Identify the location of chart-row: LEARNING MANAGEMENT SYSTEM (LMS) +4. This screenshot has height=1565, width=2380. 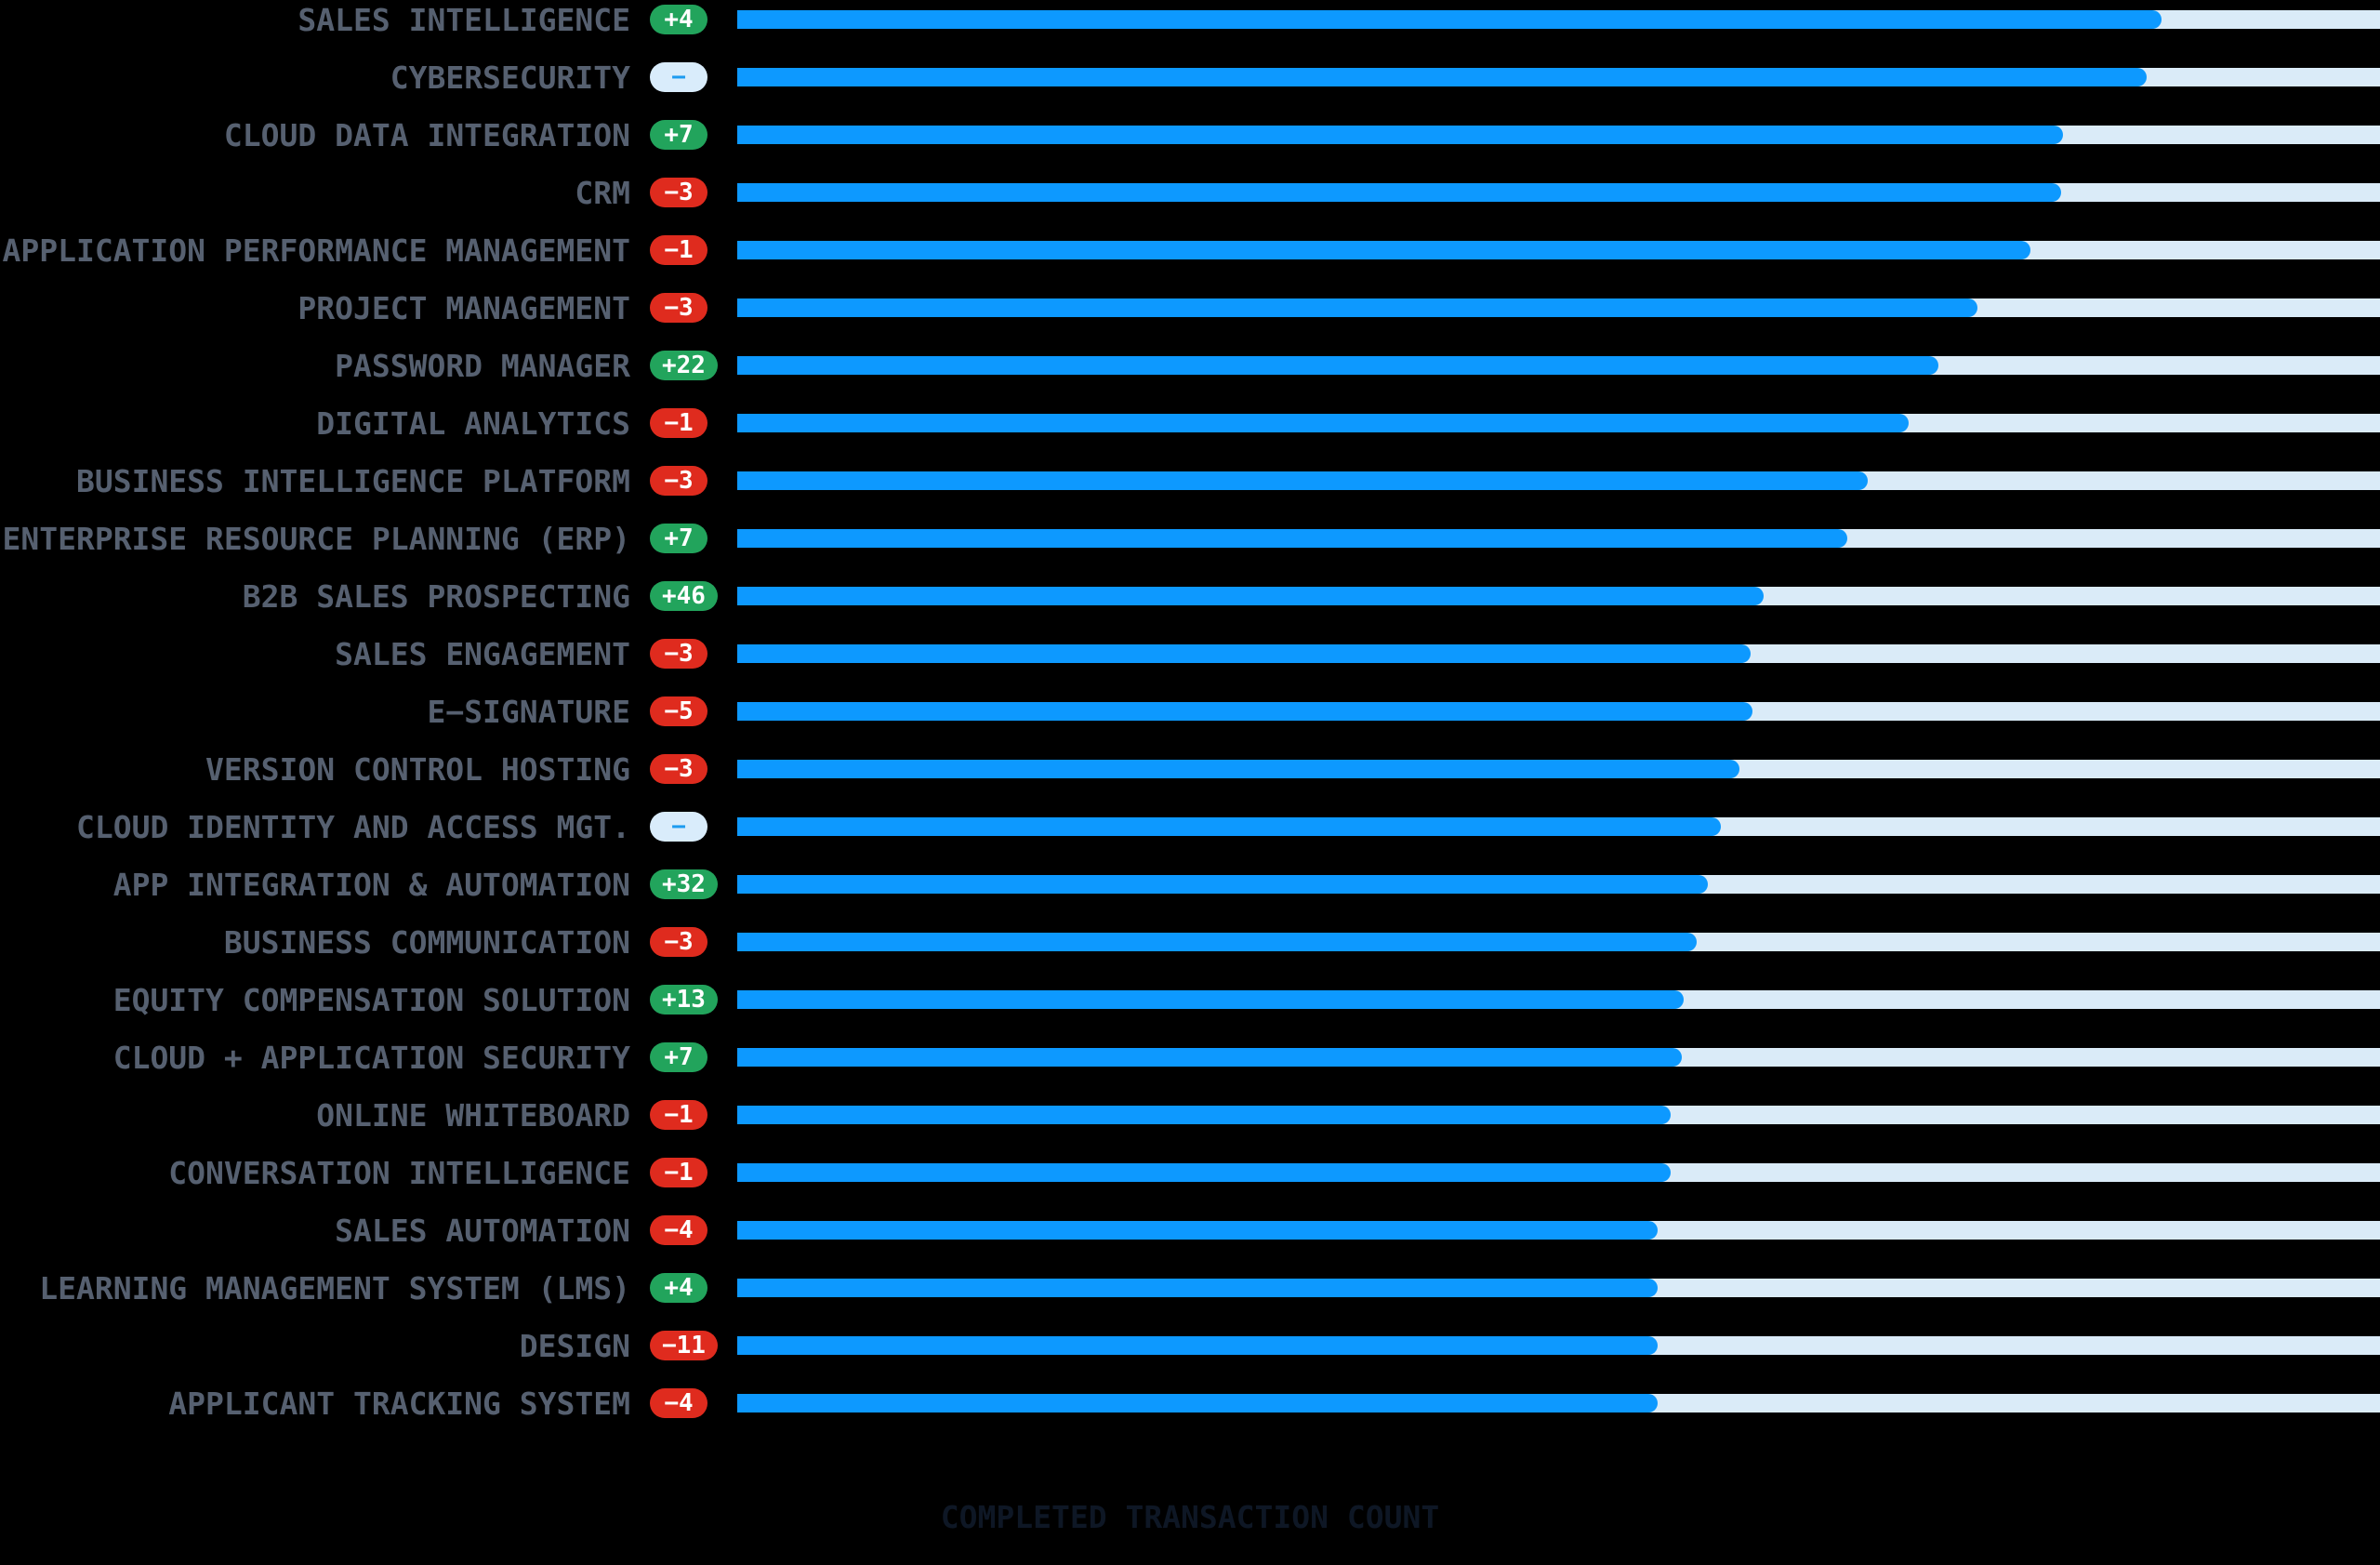
(1190, 1288).